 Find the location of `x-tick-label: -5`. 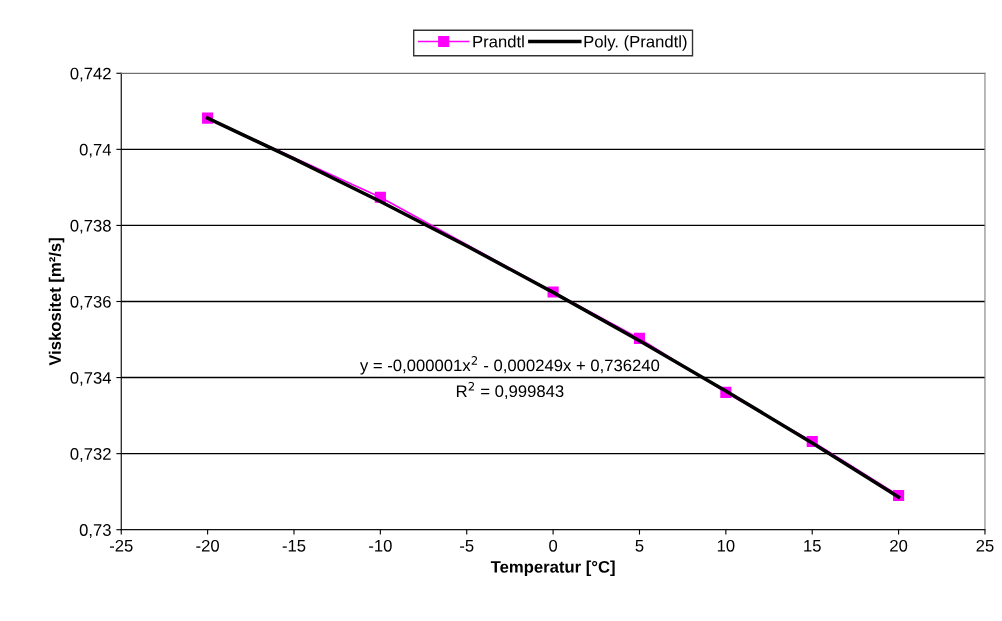

x-tick-label: -5 is located at coordinates (467, 546).